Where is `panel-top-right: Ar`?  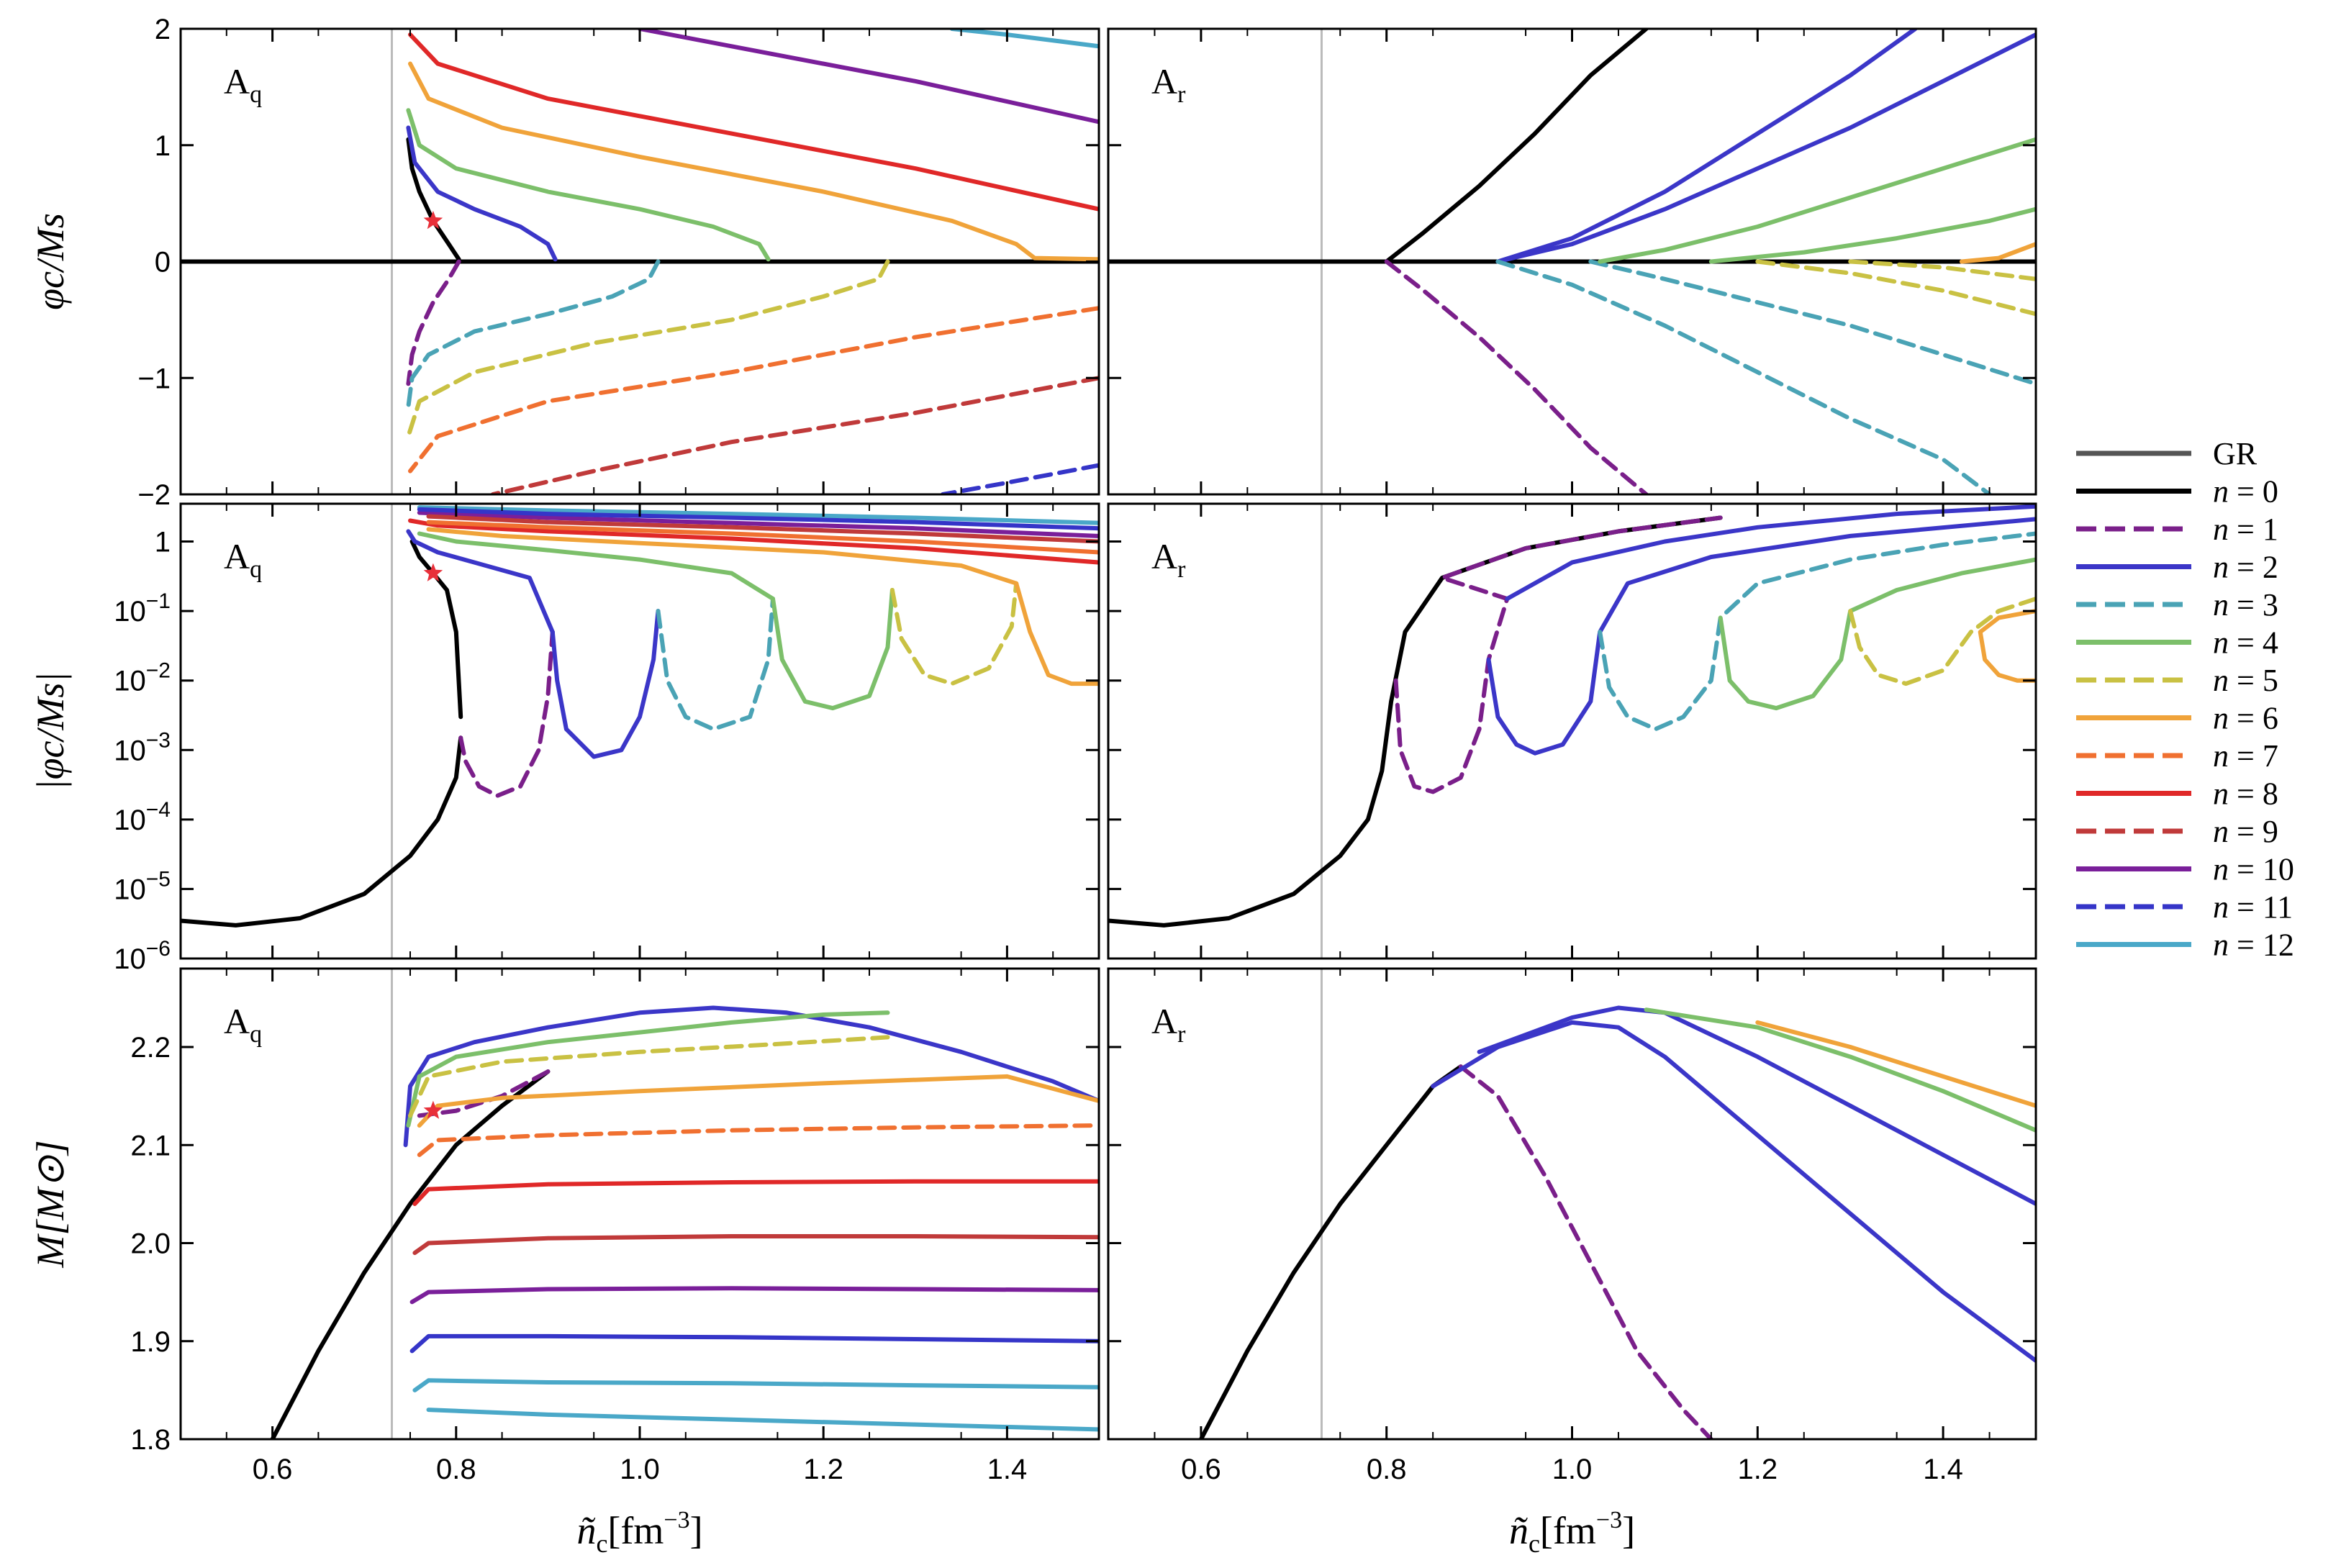
panel-top-right: Ar is located at coordinates (1572, 262).